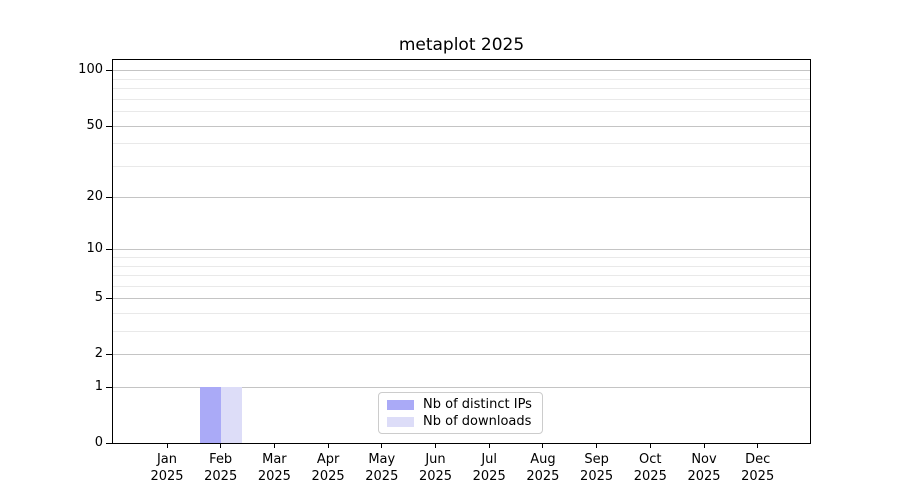 The image size is (900, 500). Describe the element at coordinates (382, 468) in the screenshot. I see `x-tick-label: May 2025` at that location.